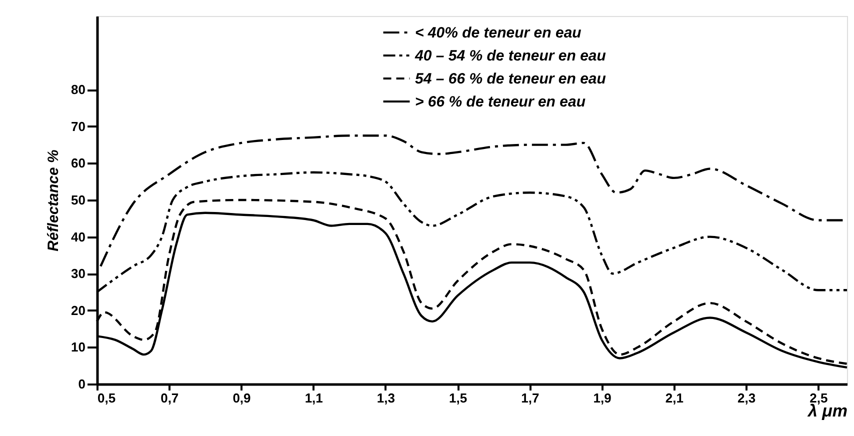 The height and width of the screenshot is (436, 854). Describe the element at coordinates (53, 201) in the screenshot. I see `y-axis-title: Réflectance %` at that location.